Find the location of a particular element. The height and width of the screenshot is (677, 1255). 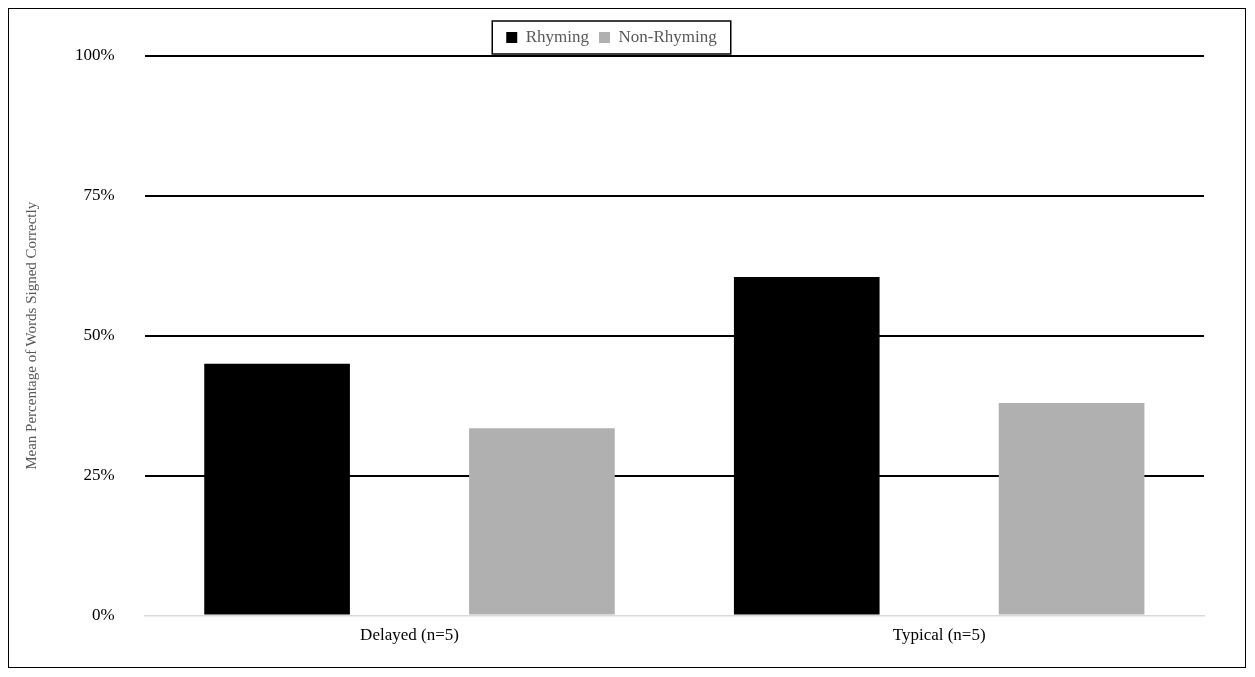

x-tick-label: Typical (n=5) is located at coordinates (939, 635).